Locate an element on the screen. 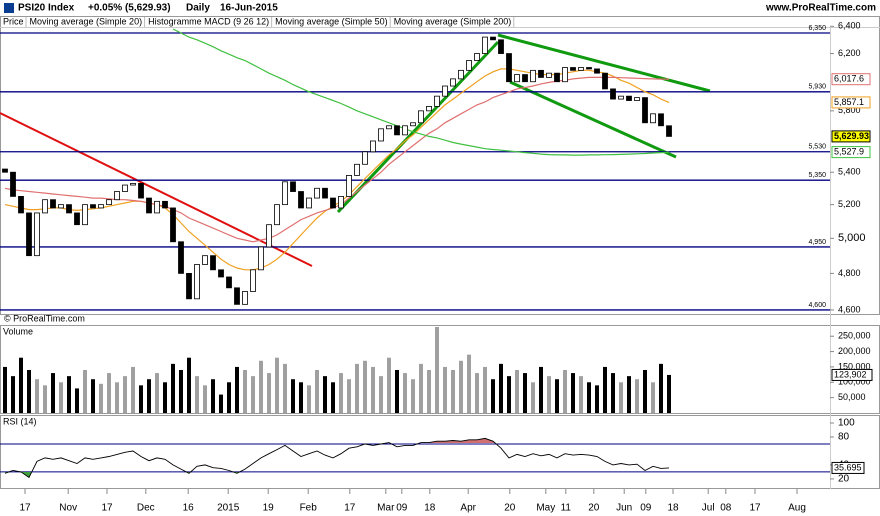  y-tick-label: 5,400 is located at coordinates (849, 172).